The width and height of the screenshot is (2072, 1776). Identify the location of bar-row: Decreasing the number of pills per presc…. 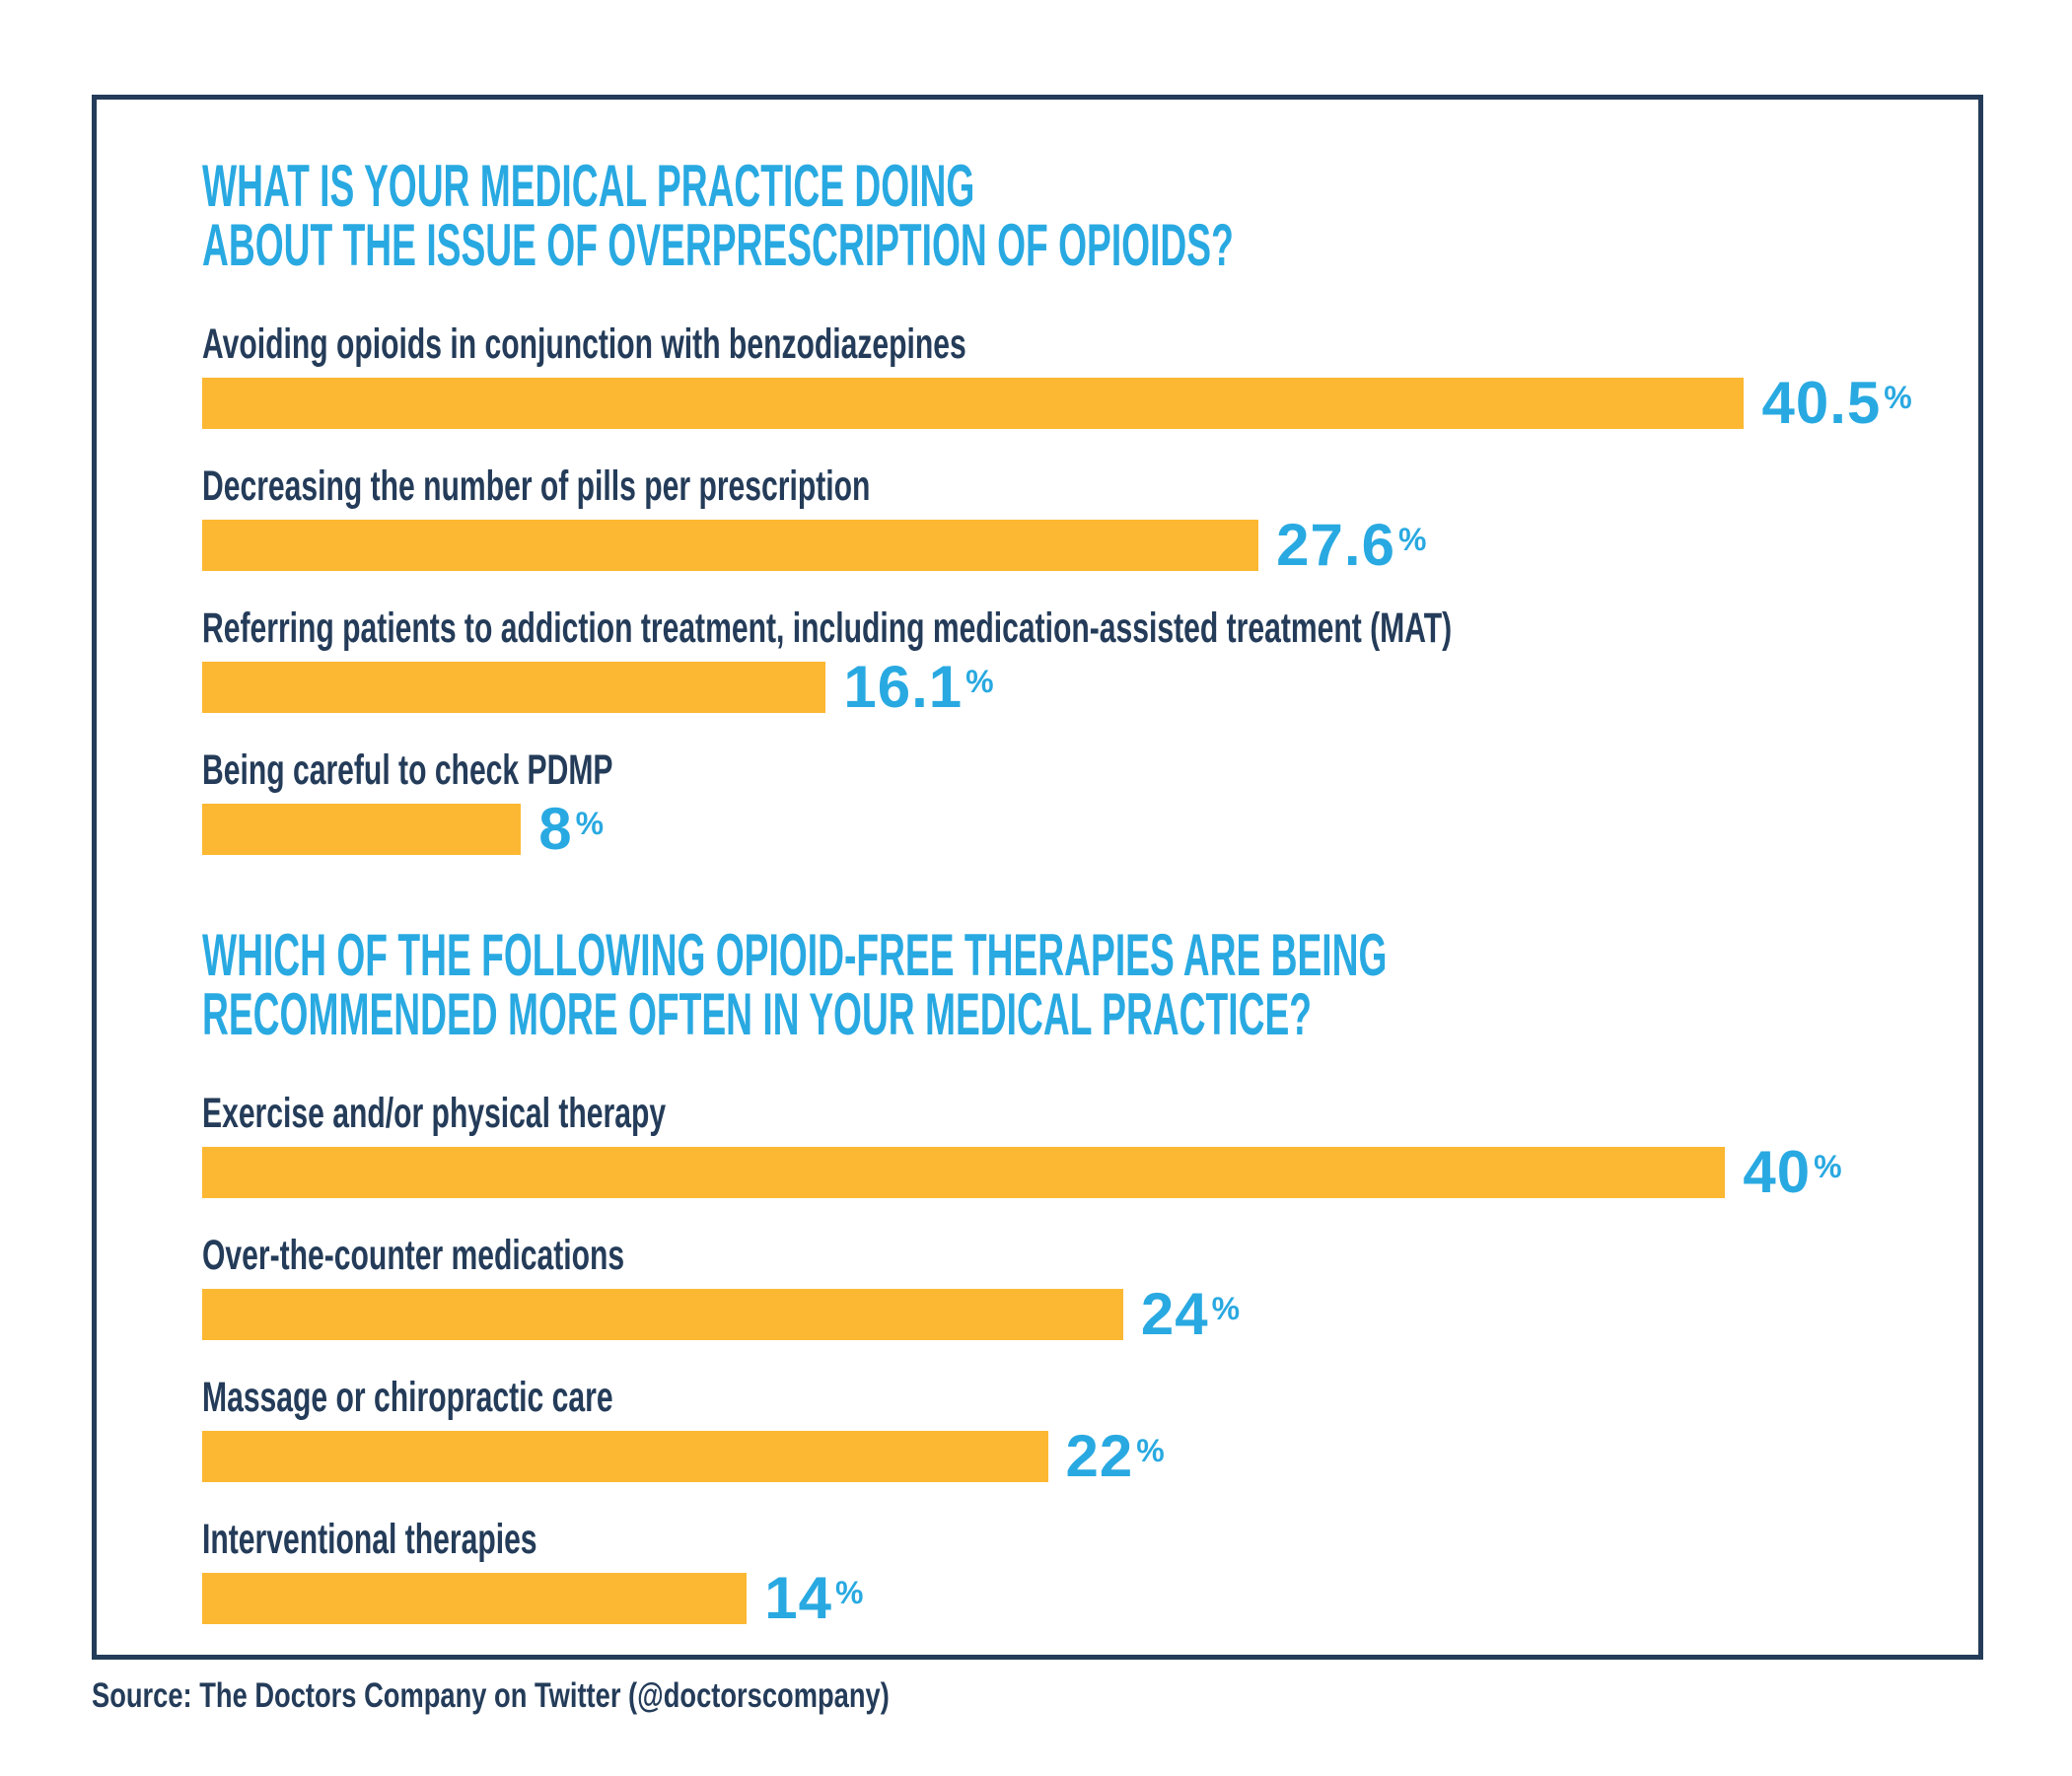
(1089, 520).